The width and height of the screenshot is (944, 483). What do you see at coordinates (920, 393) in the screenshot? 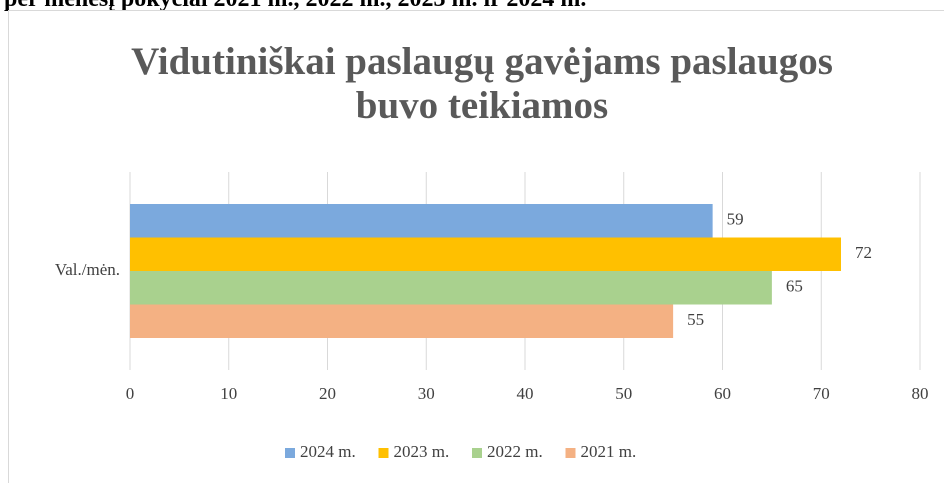
I see `x-tick-label: 80` at bounding box center [920, 393].